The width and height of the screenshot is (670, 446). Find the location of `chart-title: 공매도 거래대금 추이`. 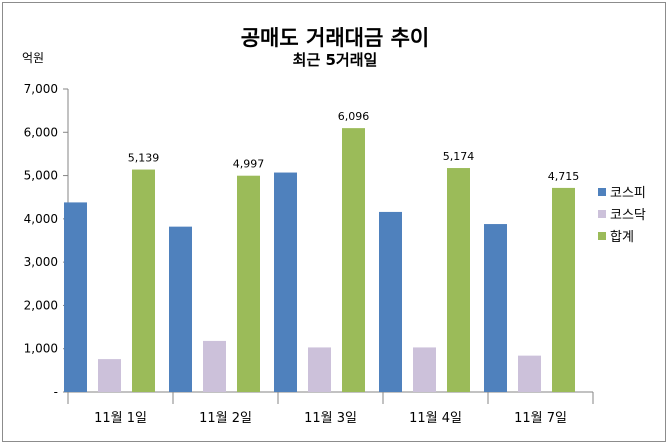

chart-title: 공매도 거래대금 추이 is located at coordinates (335, 38).